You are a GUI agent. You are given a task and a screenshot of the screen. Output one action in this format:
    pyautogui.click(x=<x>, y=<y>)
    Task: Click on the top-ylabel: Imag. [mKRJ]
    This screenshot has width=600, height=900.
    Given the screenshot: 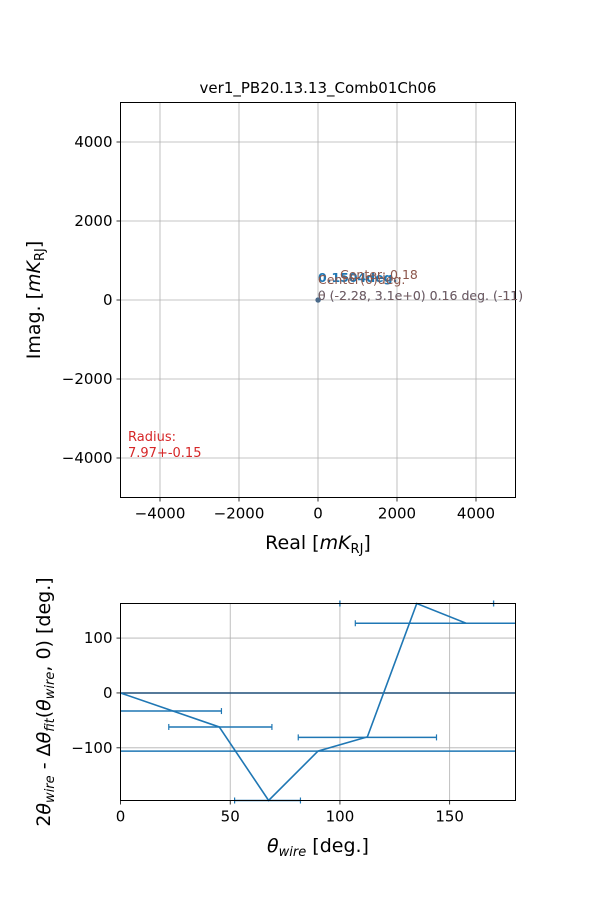 What is the action you would take?
    pyautogui.click(x=35, y=300)
    